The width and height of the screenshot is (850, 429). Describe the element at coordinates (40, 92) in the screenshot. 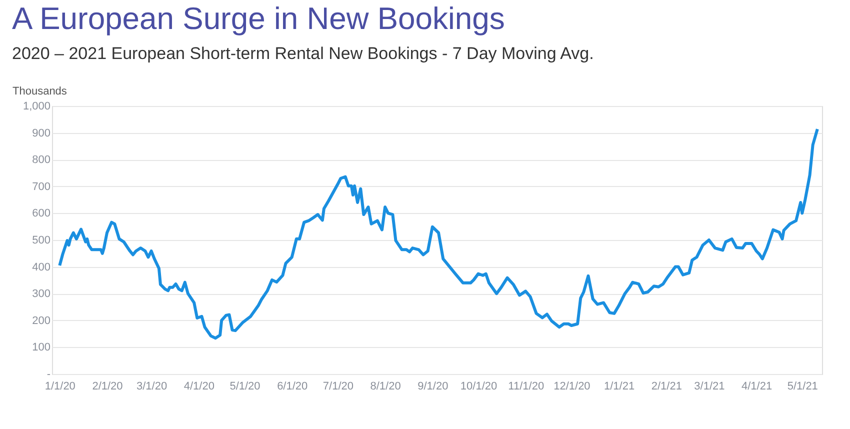

I see `y-axis-title: Thousands` at that location.